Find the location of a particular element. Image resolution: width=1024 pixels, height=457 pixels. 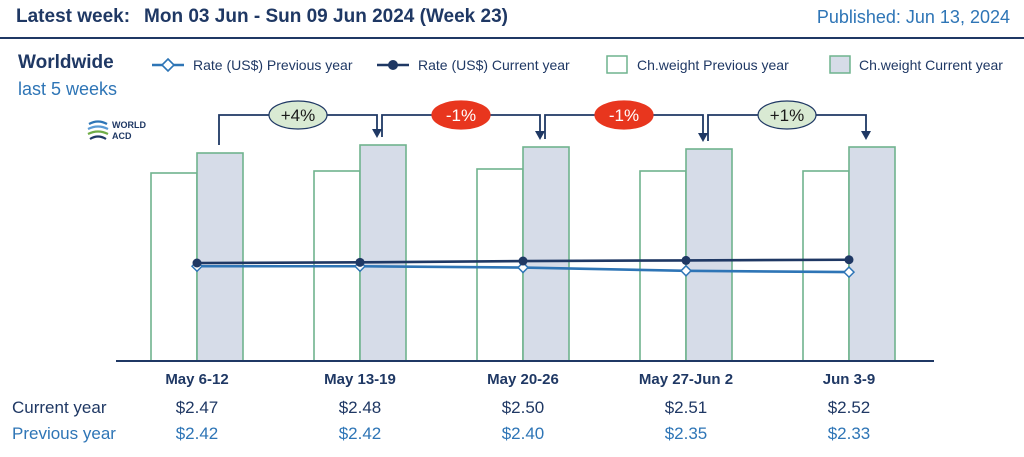

legend-rate-prev-label: Rate (US$) Previous year is located at coordinates (273, 65).